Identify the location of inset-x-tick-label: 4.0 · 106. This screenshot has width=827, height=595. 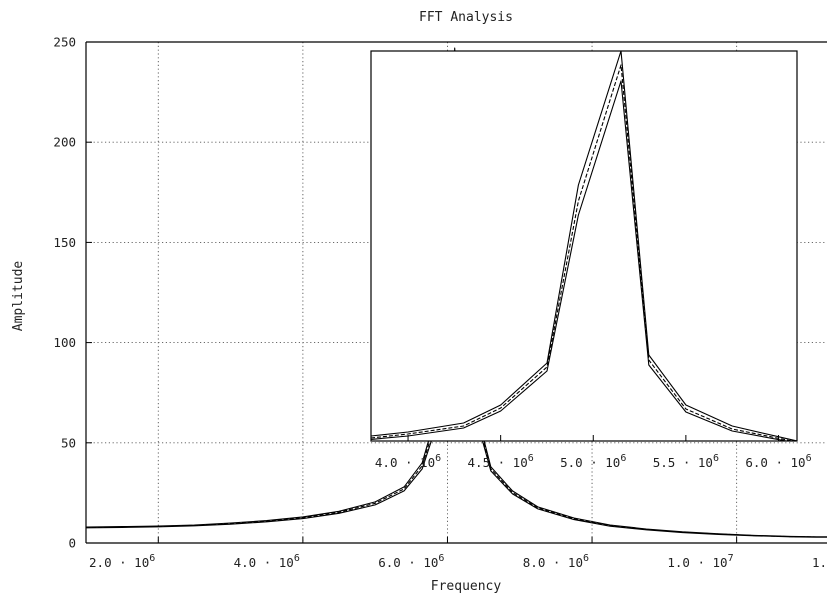
(408, 461).